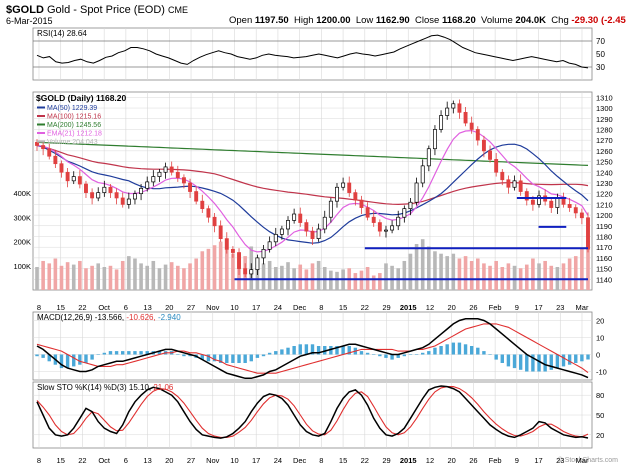 This screenshot has width=626, height=467. I want to click on rsi-y-tick-label: 30, so click(600, 67).